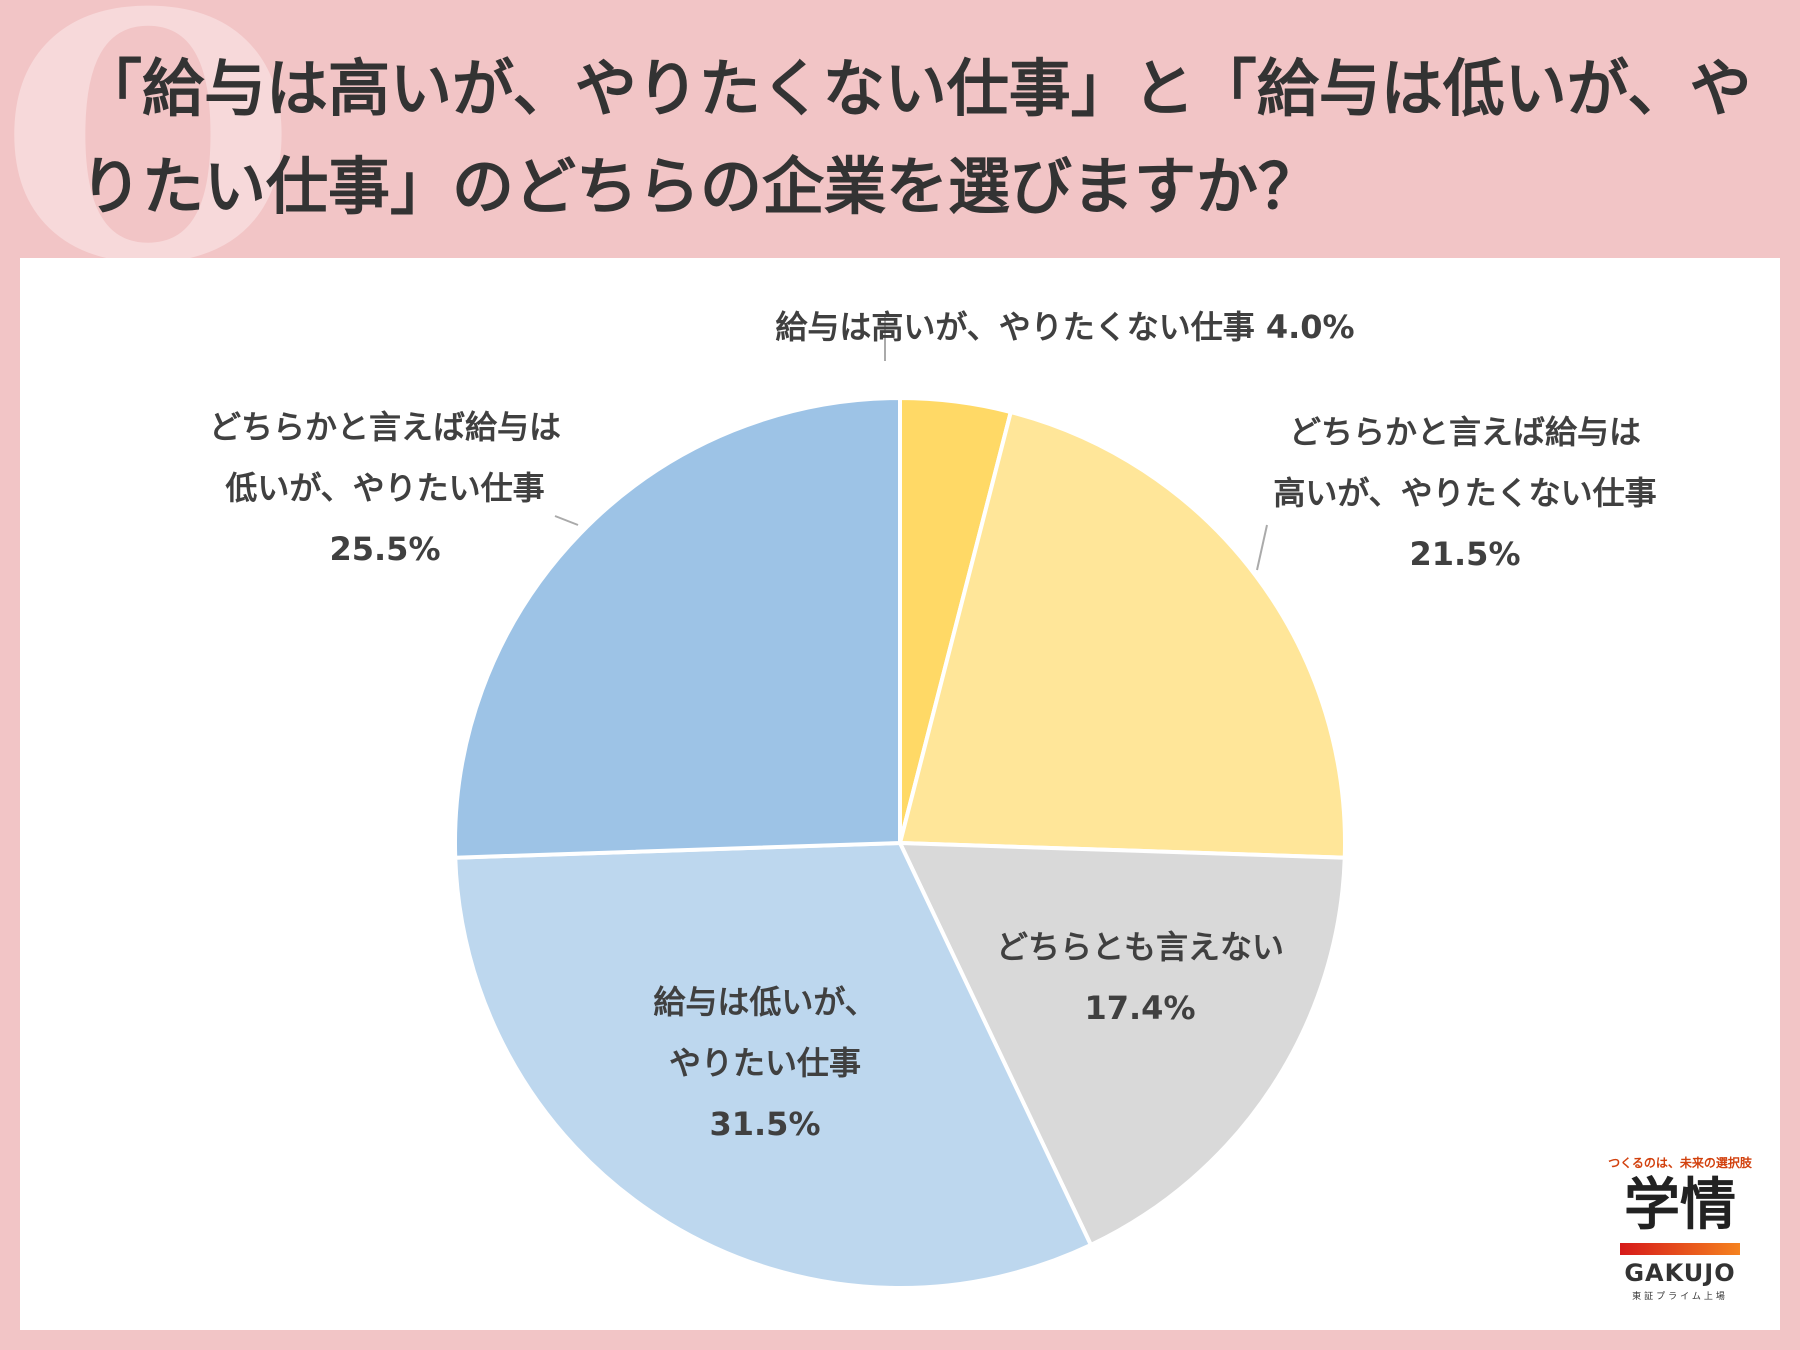 Image resolution: width=1800 pixels, height=1350 pixels. I want to click on slice-label-line: 高いが、やりたくない仕事, so click(1464, 493).